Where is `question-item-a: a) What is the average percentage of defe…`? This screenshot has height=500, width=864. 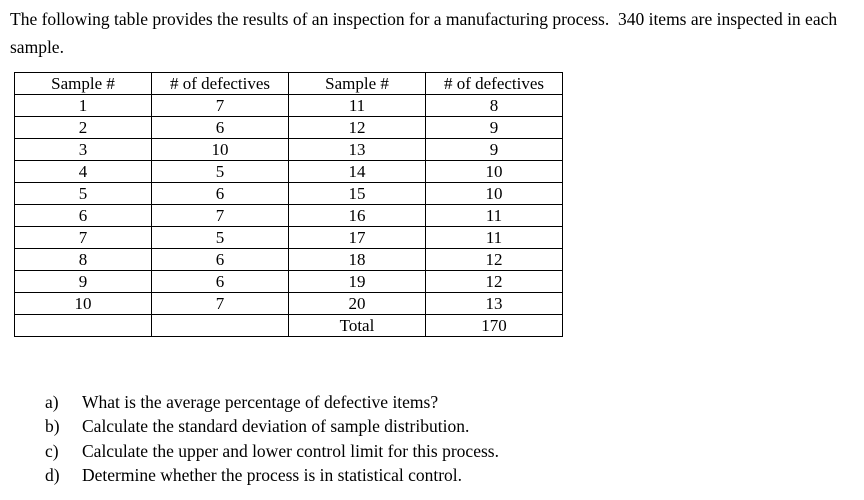
question-item-a: a) What is the average percentage of defe… is located at coordinates (272, 402).